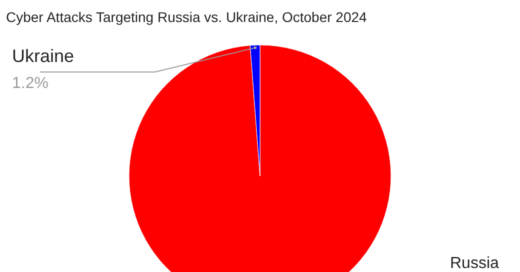 This screenshot has height=272, width=520. Describe the element at coordinates (30, 83) in the screenshot. I see `data-label: 1.2%` at that location.